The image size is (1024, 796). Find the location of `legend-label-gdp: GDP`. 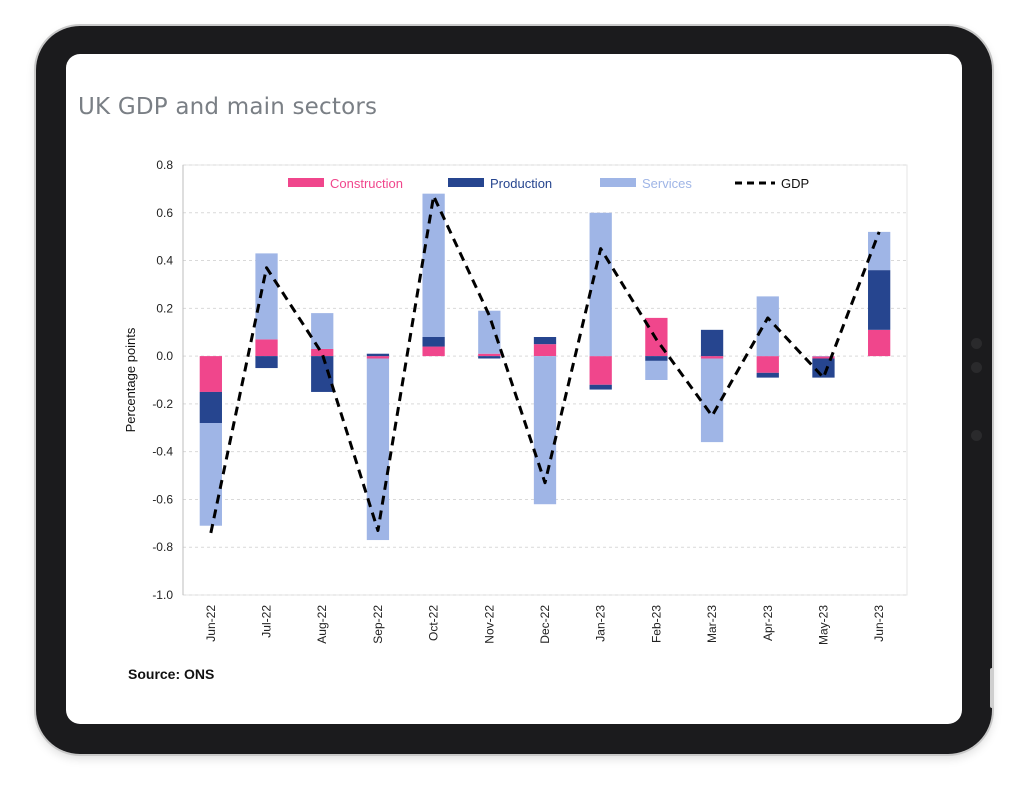

legend-label-gdp: GDP is located at coordinates (795, 183).